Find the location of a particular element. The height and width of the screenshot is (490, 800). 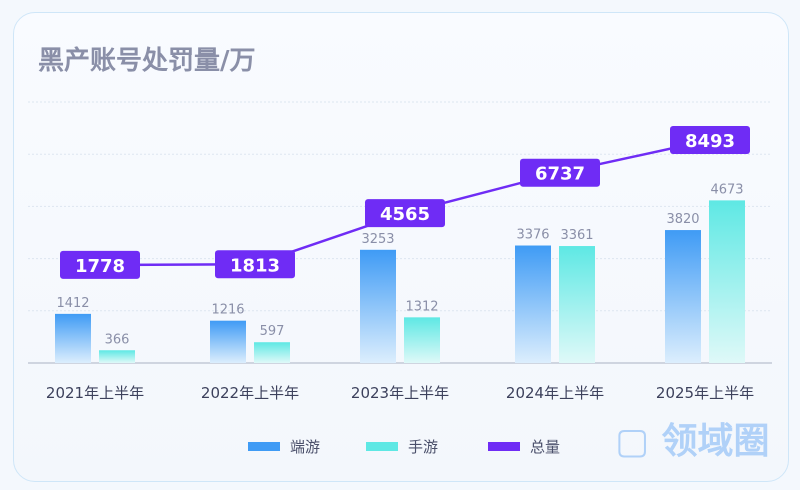

legend-item-total: 总量 is located at coordinates (524, 446).